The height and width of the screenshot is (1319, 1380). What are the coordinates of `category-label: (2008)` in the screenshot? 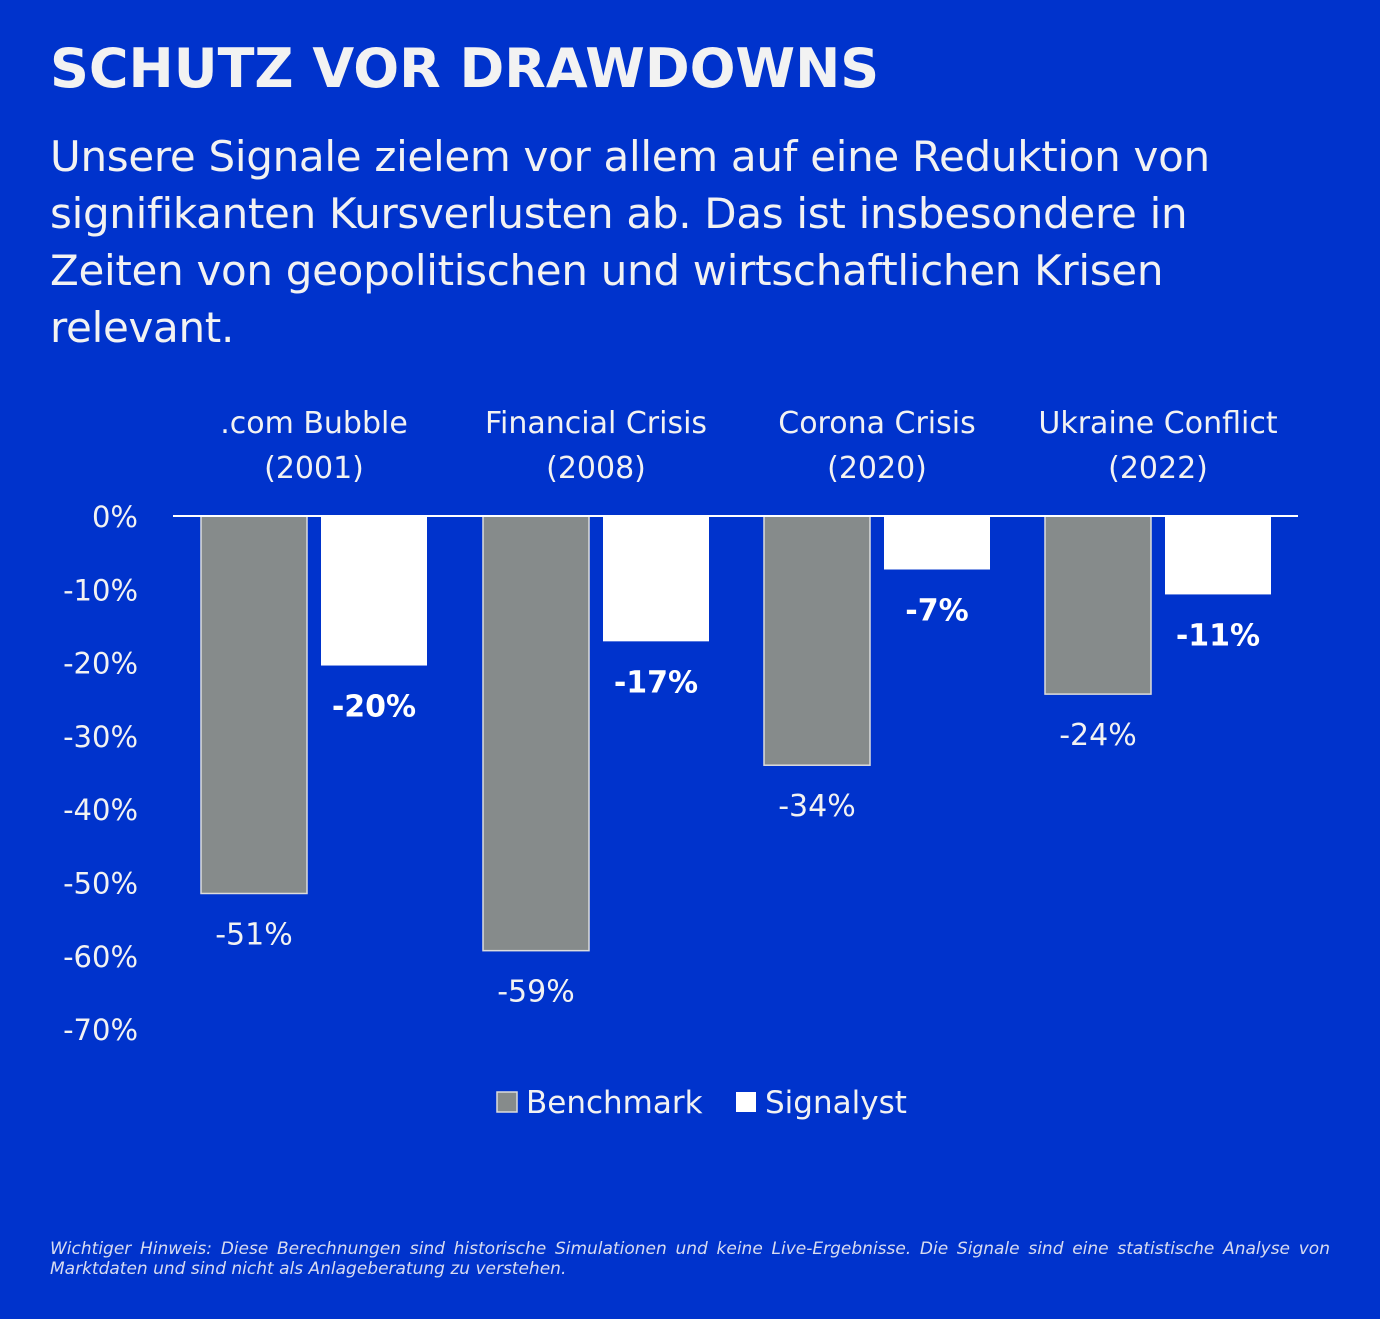 It's located at (596, 468).